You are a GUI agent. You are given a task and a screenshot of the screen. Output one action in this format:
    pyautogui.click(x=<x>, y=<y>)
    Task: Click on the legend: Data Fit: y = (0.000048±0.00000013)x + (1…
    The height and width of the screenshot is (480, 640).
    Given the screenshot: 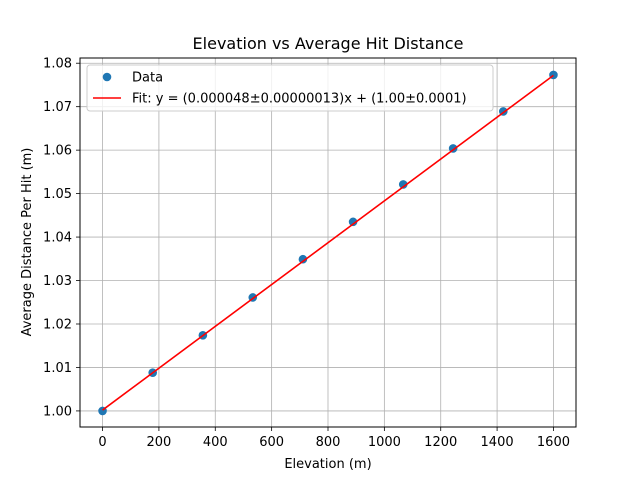 What is the action you would take?
    pyautogui.click(x=290, y=88)
    